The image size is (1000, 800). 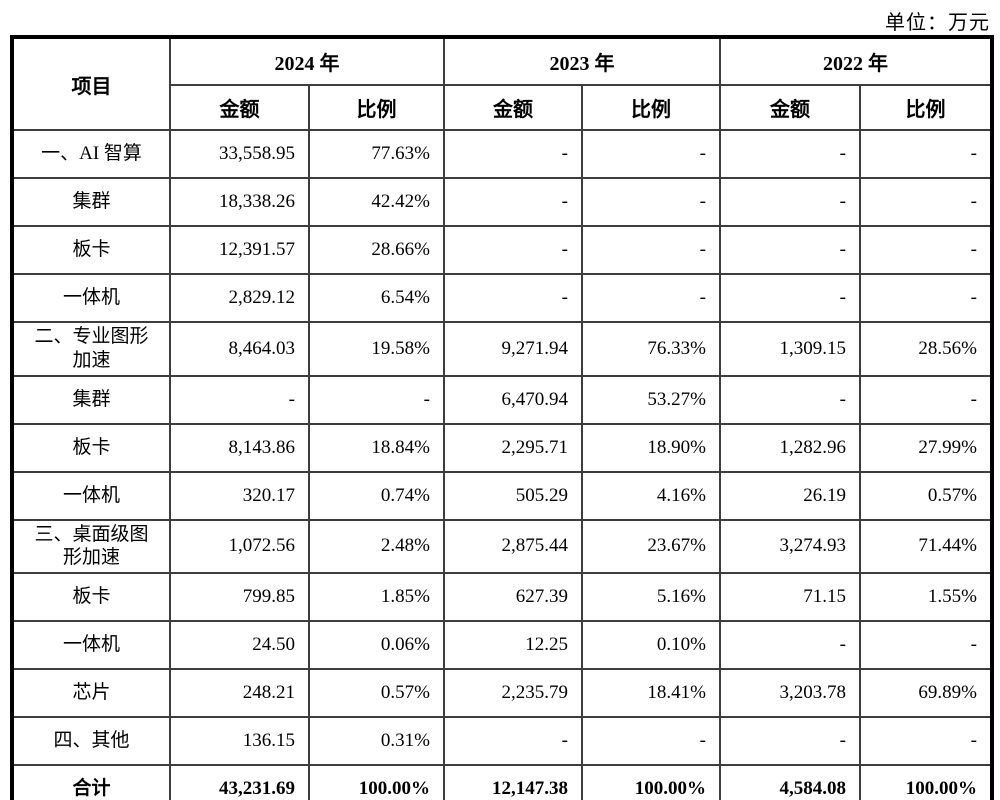 I want to click on value-cell: 1,282.96, so click(x=790, y=447).